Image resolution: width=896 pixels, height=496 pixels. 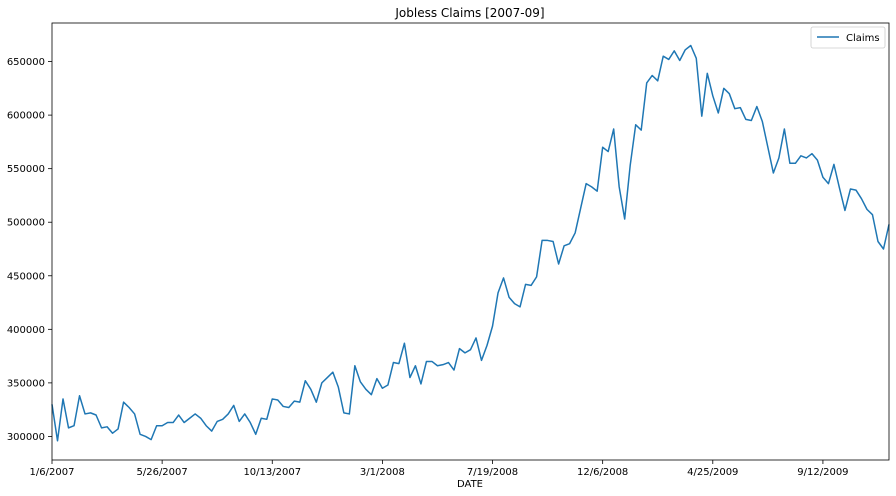 What do you see at coordinates (470, 484) in the screenshot?
I see `x-axis-label: DATE` at bounding box center [470, 484].